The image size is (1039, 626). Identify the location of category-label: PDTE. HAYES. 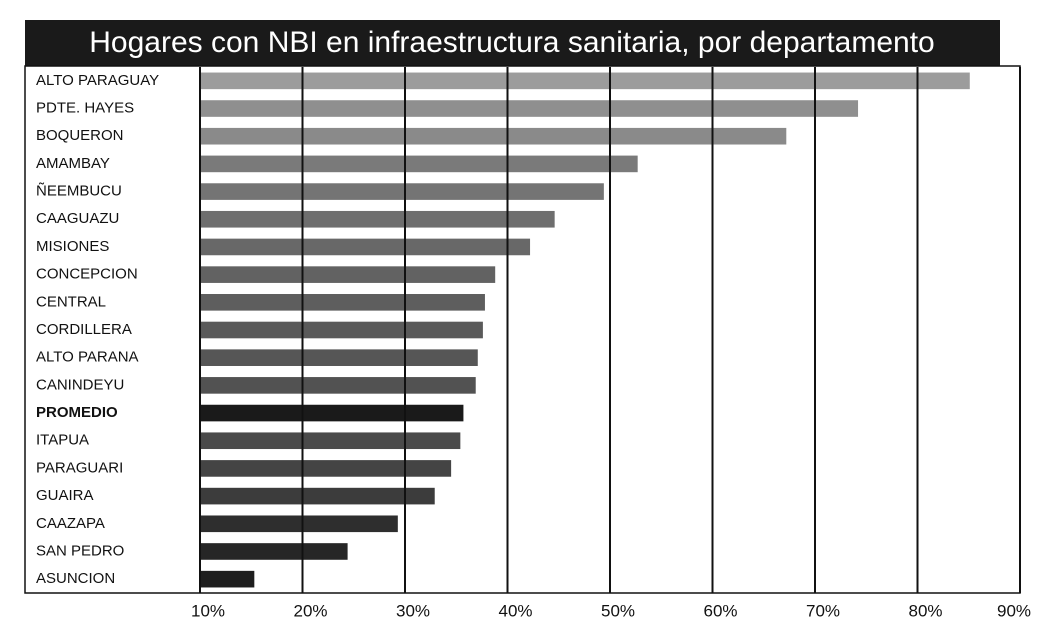
(85, 107).